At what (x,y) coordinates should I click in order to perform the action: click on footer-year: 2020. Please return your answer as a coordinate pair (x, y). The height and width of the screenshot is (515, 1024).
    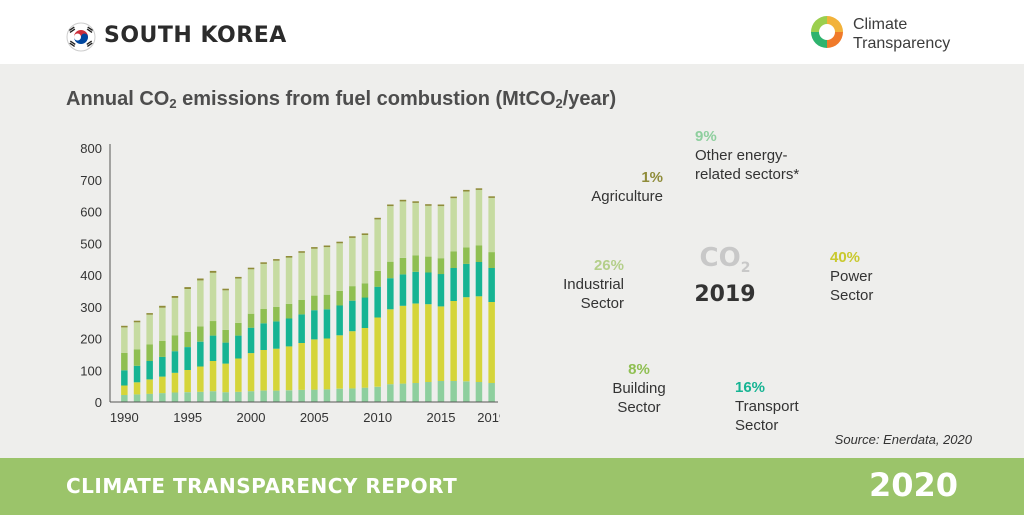
    Looking at the image, I should click on (913, 485).